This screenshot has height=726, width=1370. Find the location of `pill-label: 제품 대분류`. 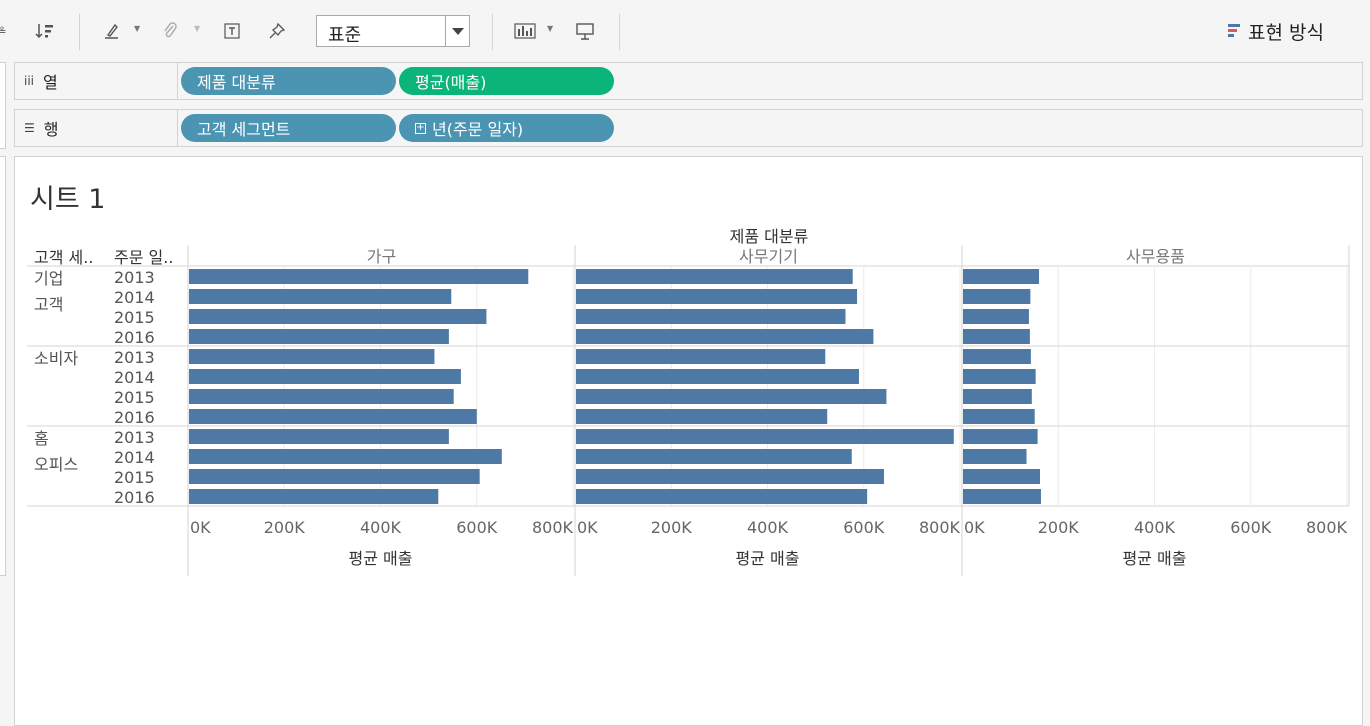

pill-label: 제품 대분류 is located at coordinates (236, 82).